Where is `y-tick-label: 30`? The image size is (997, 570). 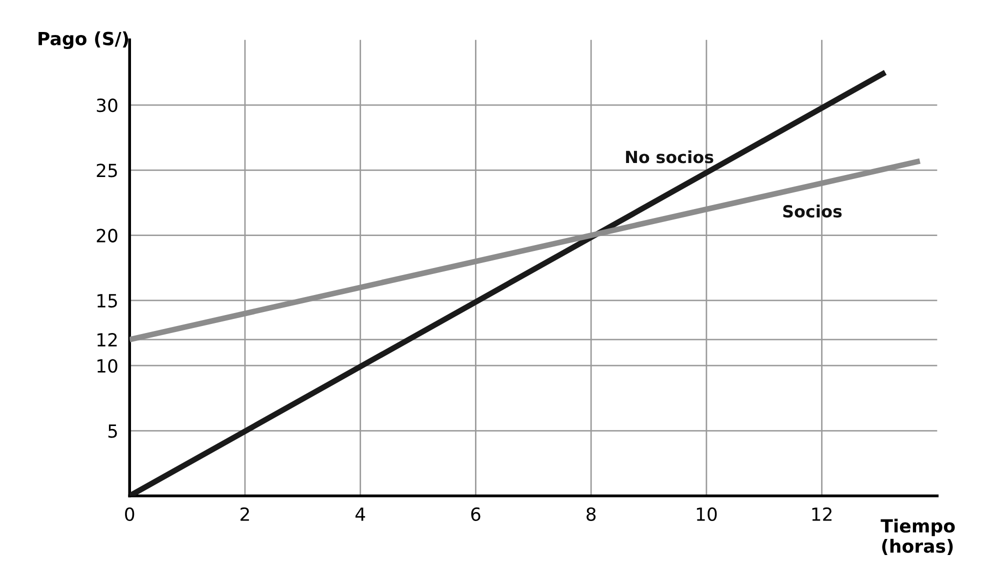
y-tick-label: 30 is located at coordinates (107, 105).